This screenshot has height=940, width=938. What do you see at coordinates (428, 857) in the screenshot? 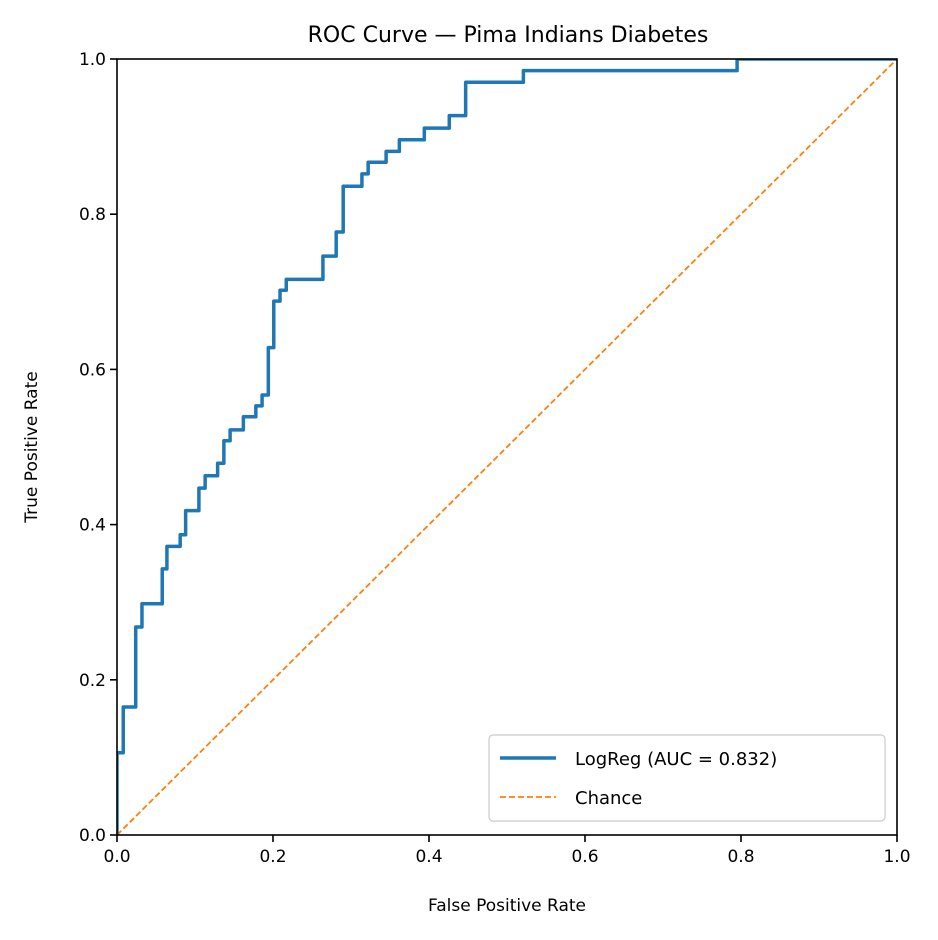
I see `x-tick-label: 0.4` at bounding box center [428, 857].